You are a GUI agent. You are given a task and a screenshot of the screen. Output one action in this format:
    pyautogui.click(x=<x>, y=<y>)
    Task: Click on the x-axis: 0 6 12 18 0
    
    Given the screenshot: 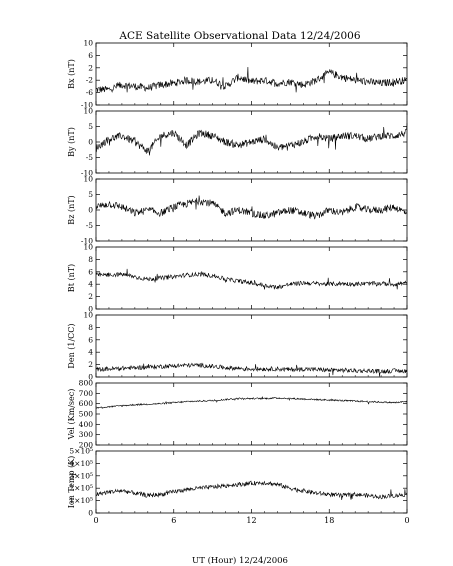 What is the action you would take?
    pyautogui.click(x=251, y=520)
    